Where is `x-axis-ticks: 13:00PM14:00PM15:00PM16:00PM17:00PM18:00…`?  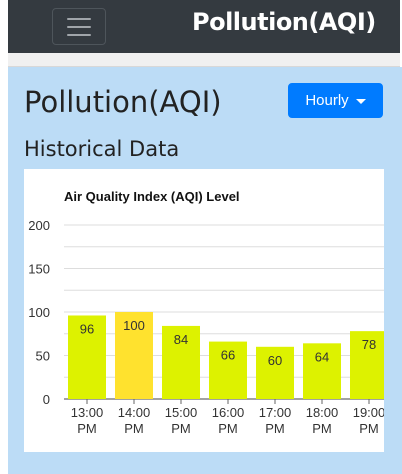 x-axis-ticks: 13:00PM14:00PM15:00PM16:00PM17:00PM18:00… is located at coordinates (227, 417).